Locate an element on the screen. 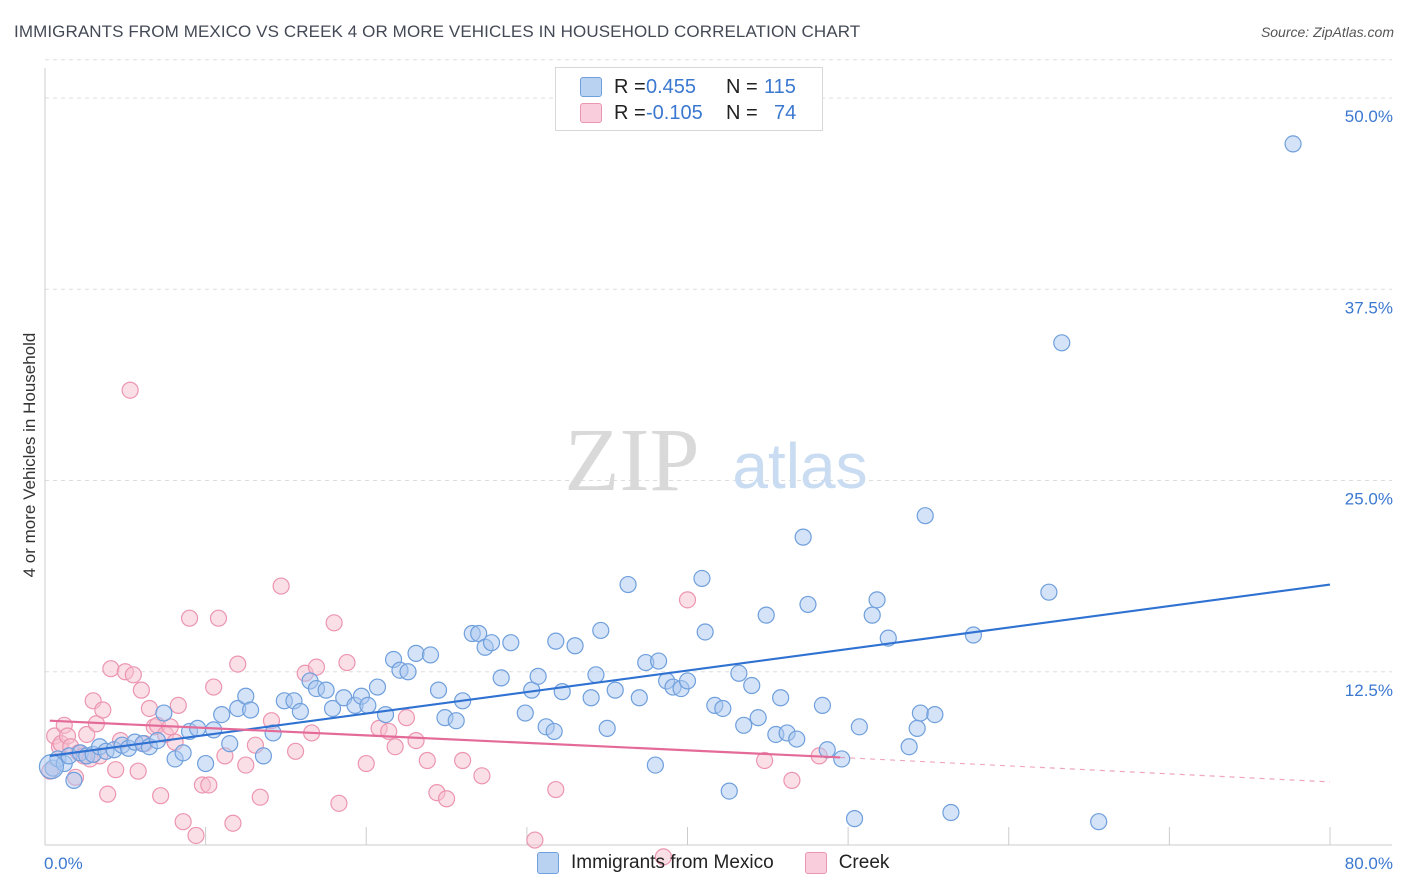 The height and width of the screenshot is (892, 1406). y-tick-label: 12.5% is located at coordinates (1369, 690).